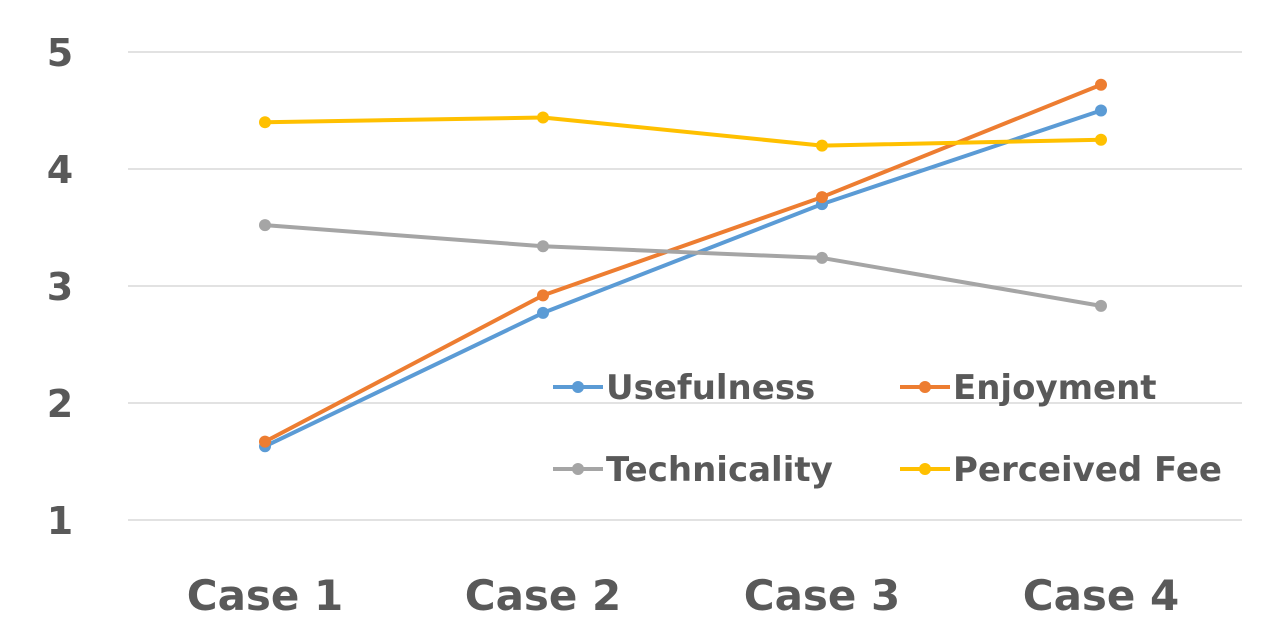  I want to click on legend-item-perceived-fee: Perceived Fee, so click(1061, 470).